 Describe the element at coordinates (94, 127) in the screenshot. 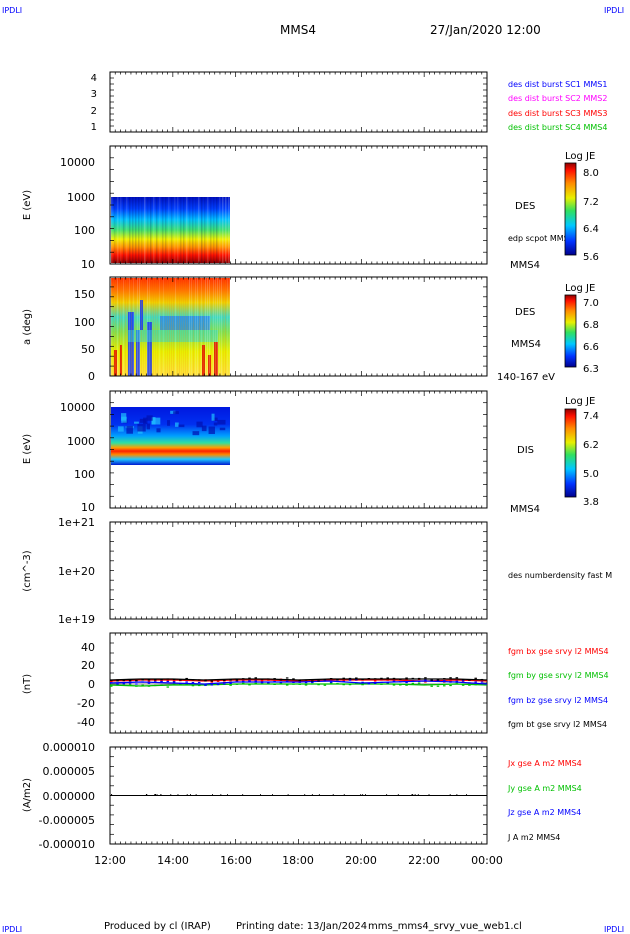

I see `panel-burst-ytick-1: 1` at that location.